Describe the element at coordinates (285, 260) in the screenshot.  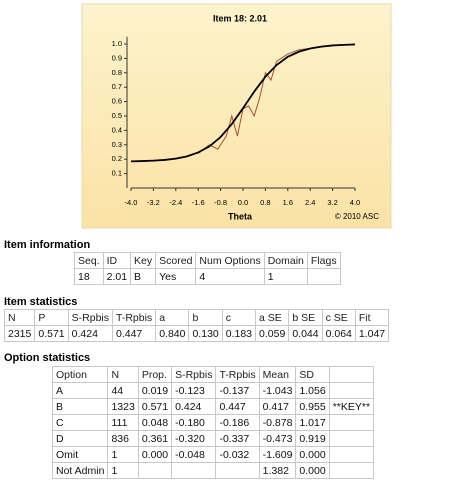
I see `header-cell: Domain` at that location.